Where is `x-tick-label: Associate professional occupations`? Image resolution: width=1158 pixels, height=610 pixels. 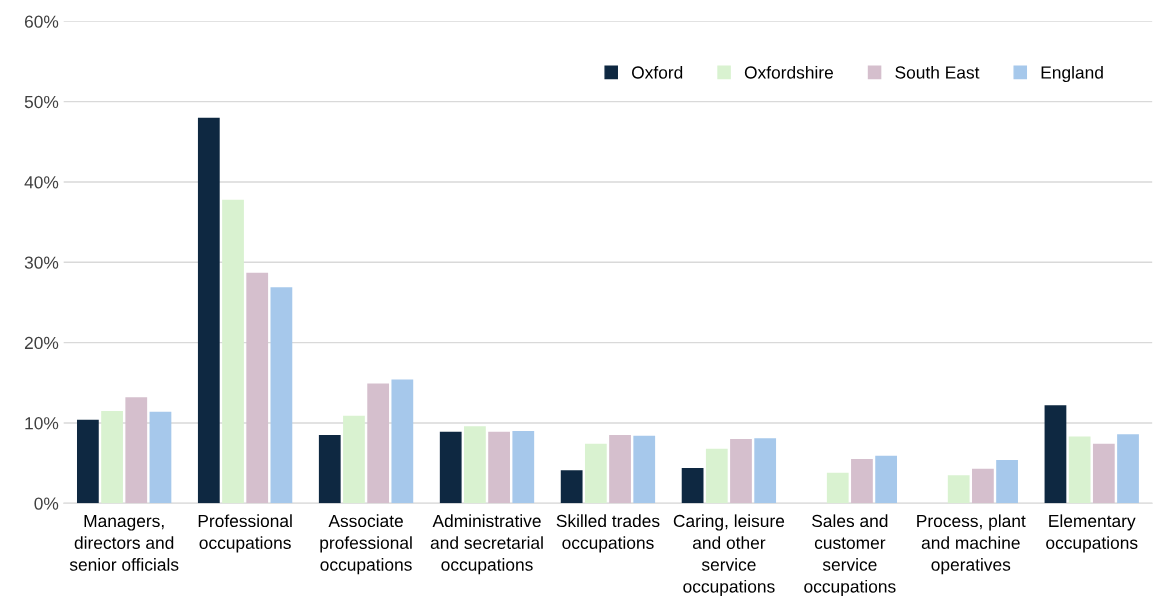
x-tick-label: Associate professional occupations is located at coordinates (366, 544).